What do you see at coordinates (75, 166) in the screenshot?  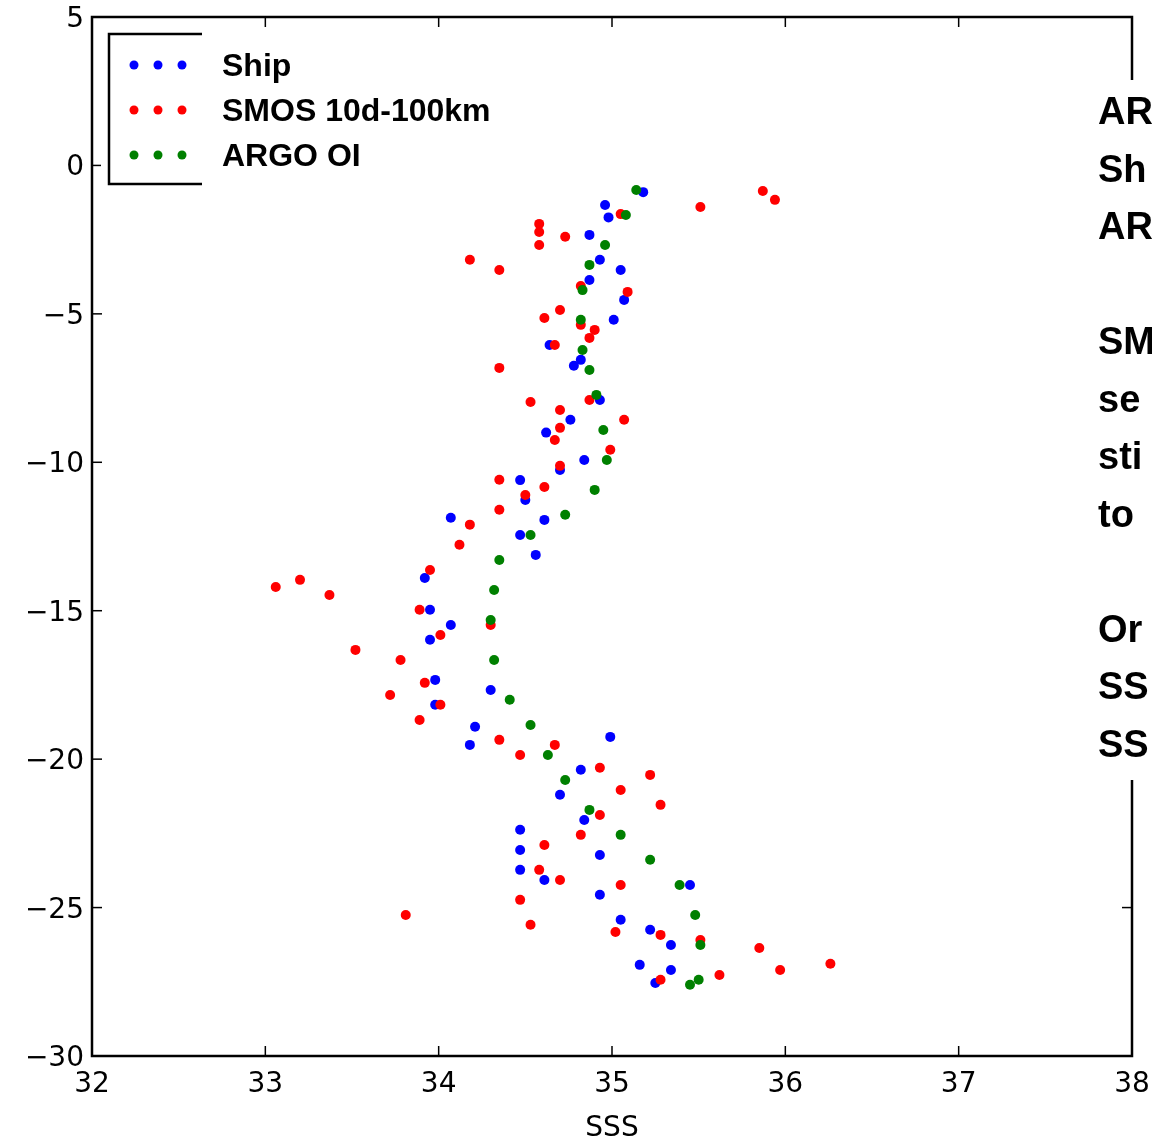 I see `y-tick-label: 0` at bounding box center [75, 166].